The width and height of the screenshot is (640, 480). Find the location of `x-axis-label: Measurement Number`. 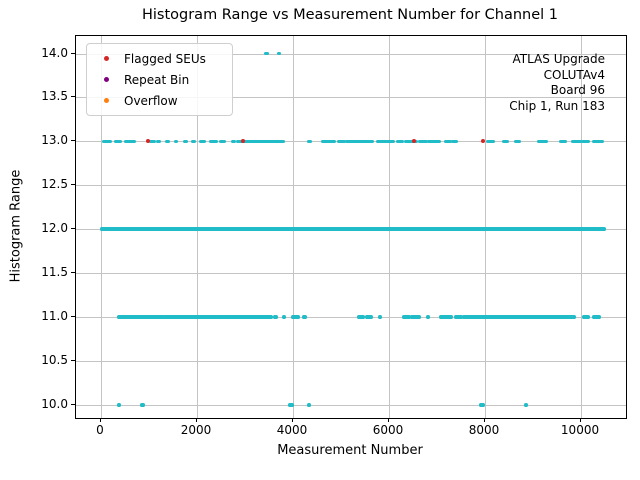

x-axis-label: Measurement Number is located at coordinates (350, 450).